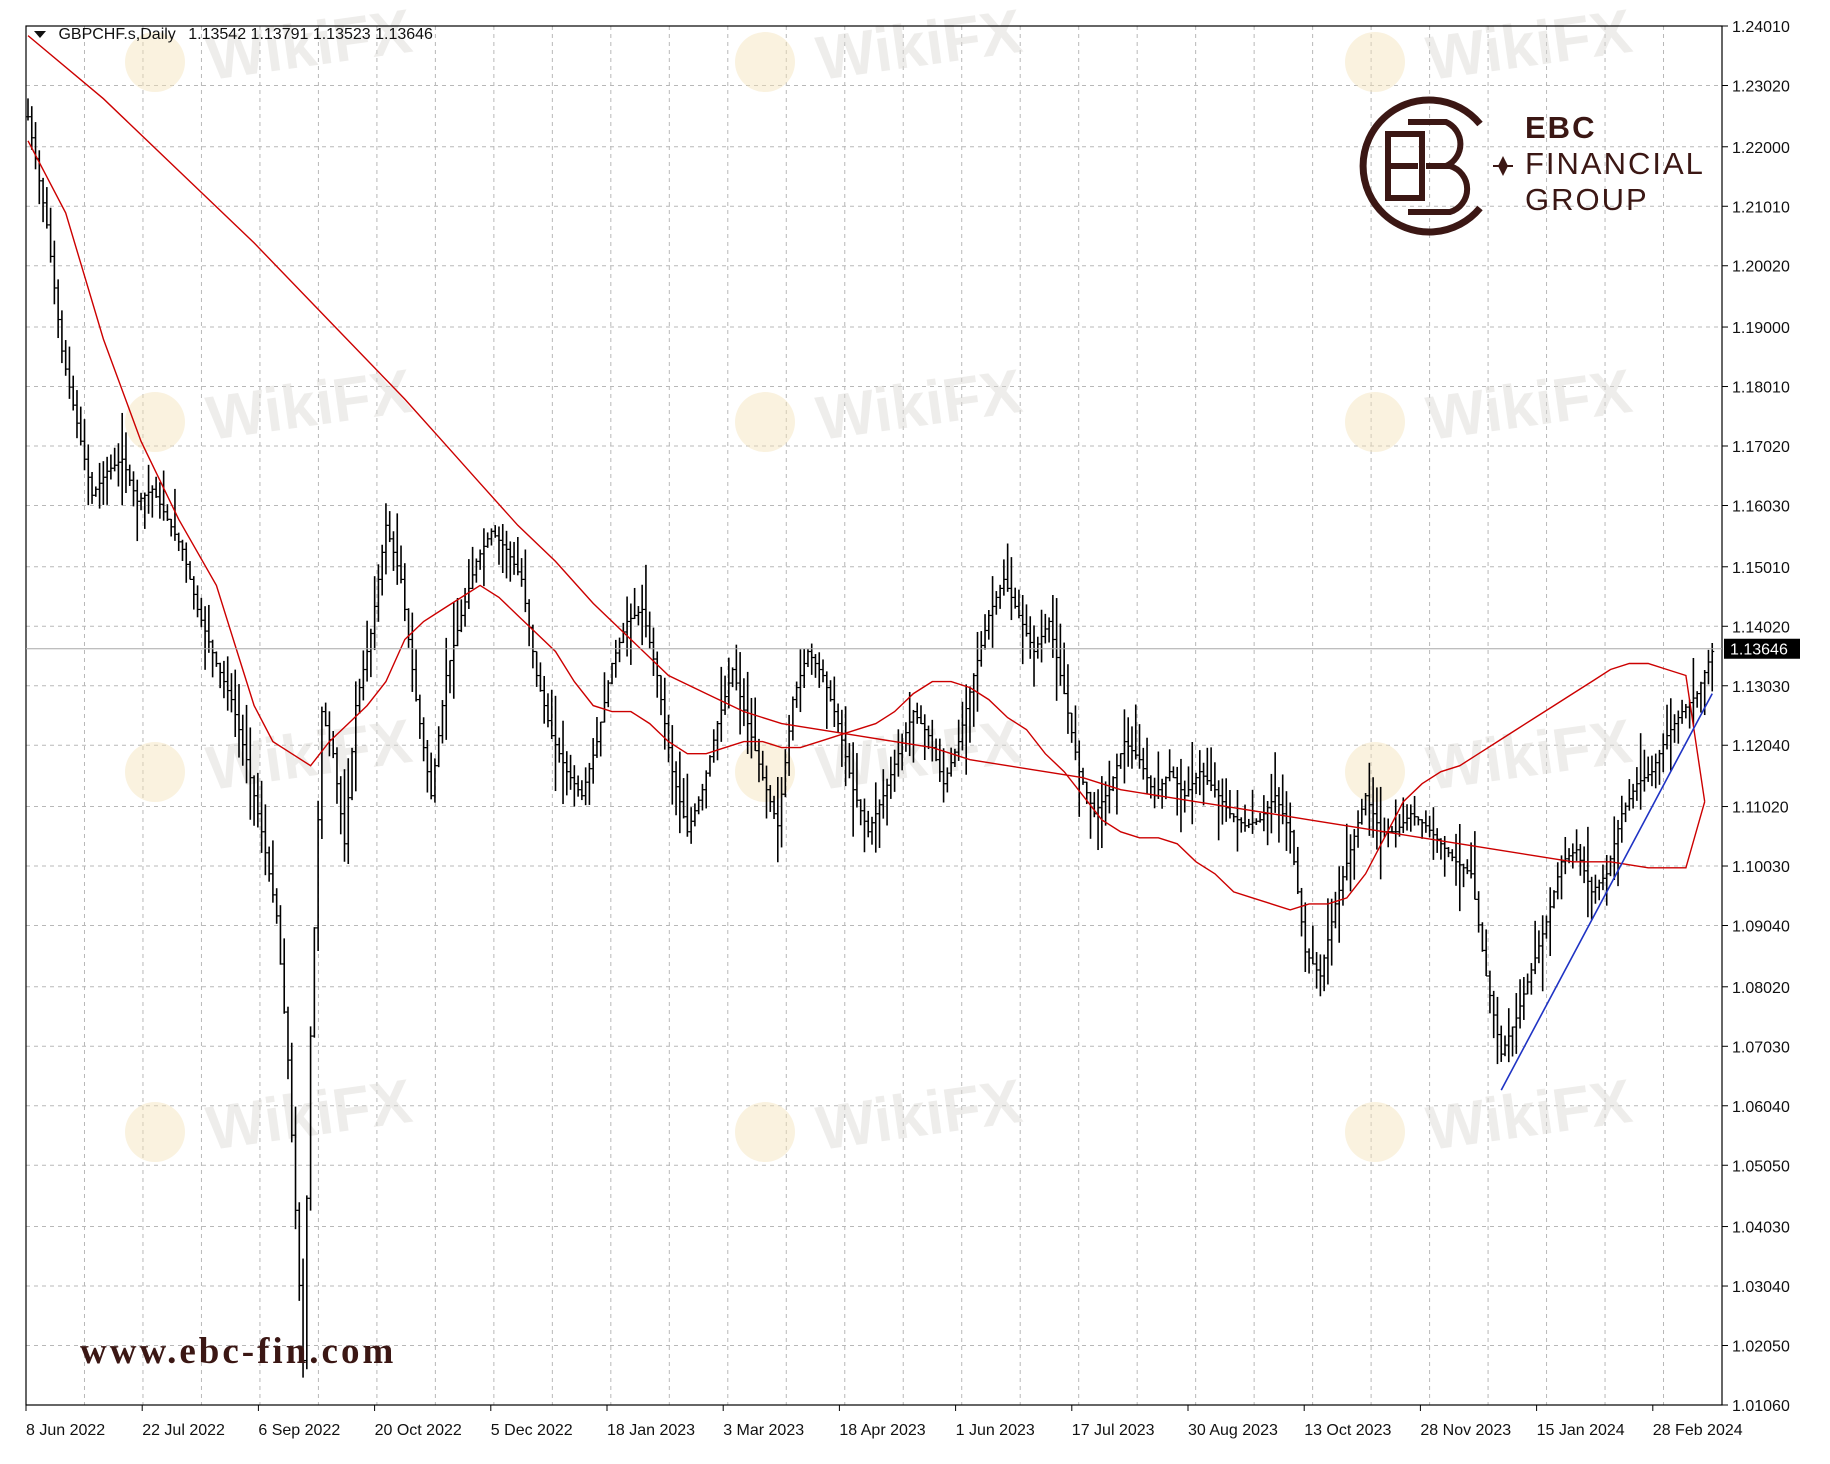 The width and height of the screenshot is (1830, 1464). Describe the element at coordinates (1761, 1347) in the screenshot. I see `y-tick-label: 1.02050` at that location.